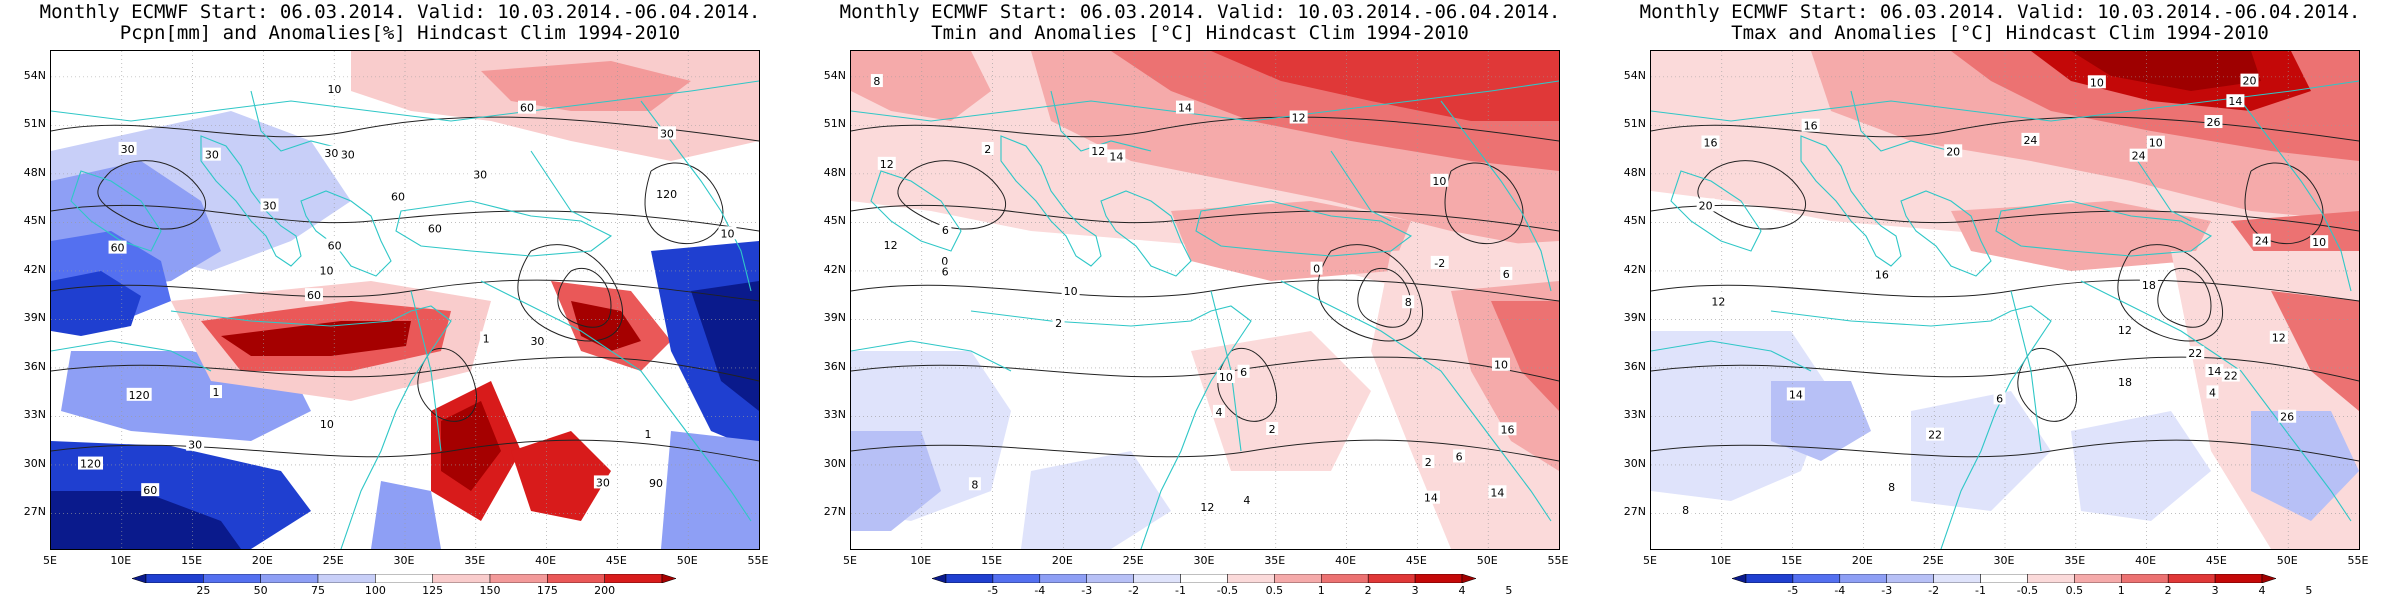  Describe the element at coordinates (2004, 578) in the screenshot. I see `colorbar` at that location.